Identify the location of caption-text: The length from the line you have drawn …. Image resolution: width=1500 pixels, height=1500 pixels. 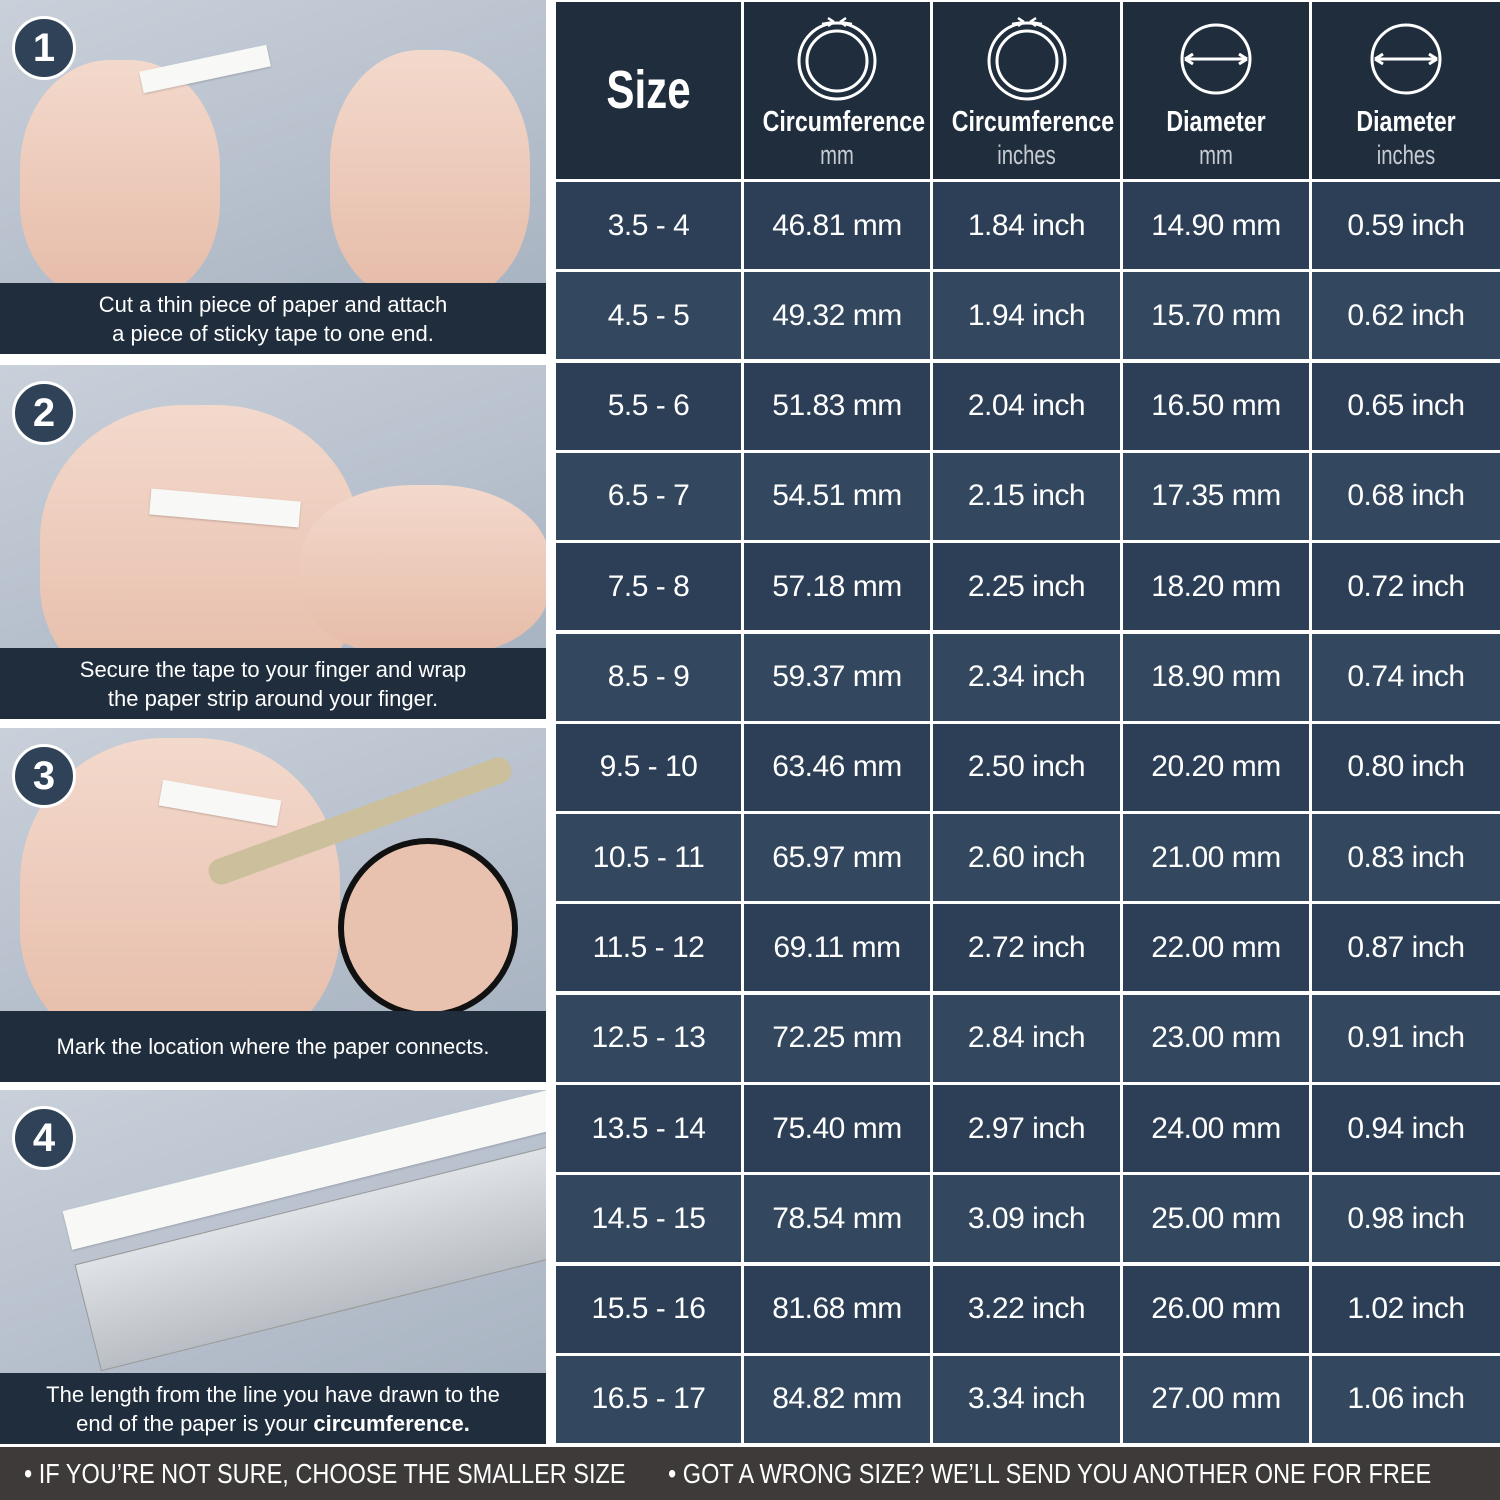
(273, 1394).